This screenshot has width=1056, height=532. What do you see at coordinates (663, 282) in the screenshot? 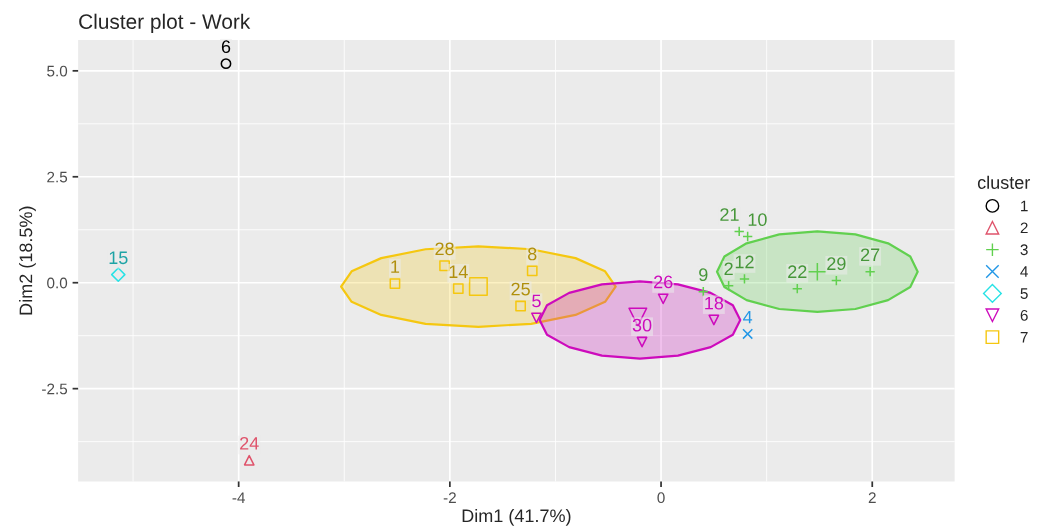
I see `annotation: 26` at bounding box center [663, 282].